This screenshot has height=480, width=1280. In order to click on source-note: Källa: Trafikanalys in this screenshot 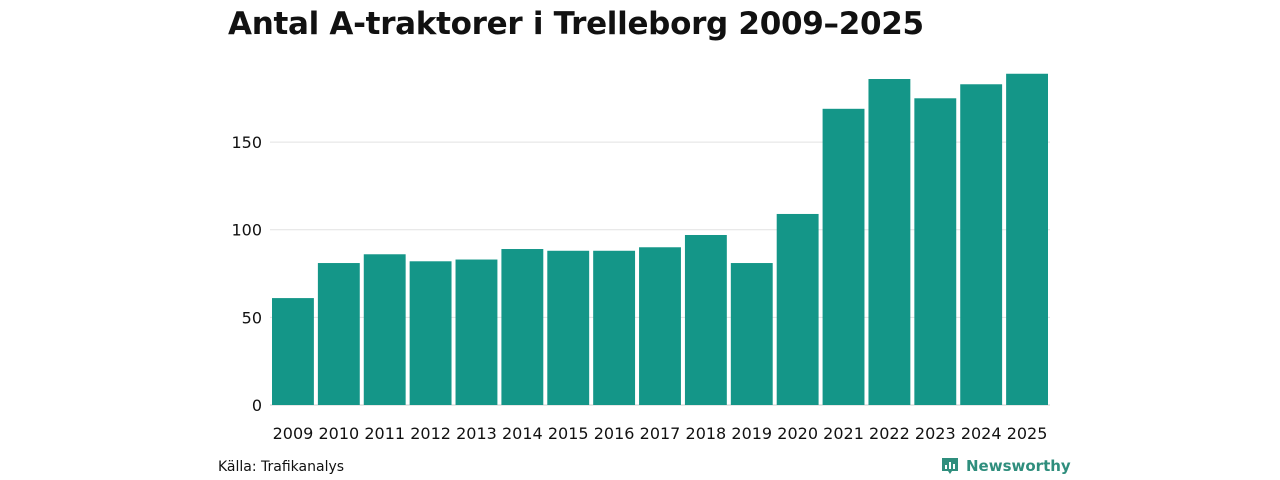, I will do `click(281, 467)`.